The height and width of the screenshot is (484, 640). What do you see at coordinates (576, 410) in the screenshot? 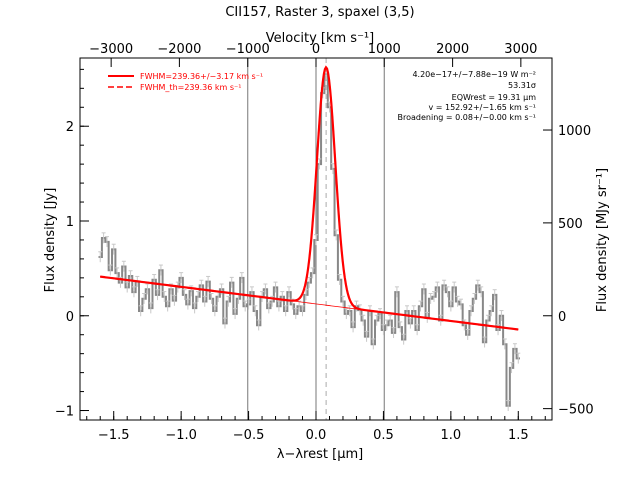
I see `right-y-tick-label: −500` at bounding box center [576, 410].